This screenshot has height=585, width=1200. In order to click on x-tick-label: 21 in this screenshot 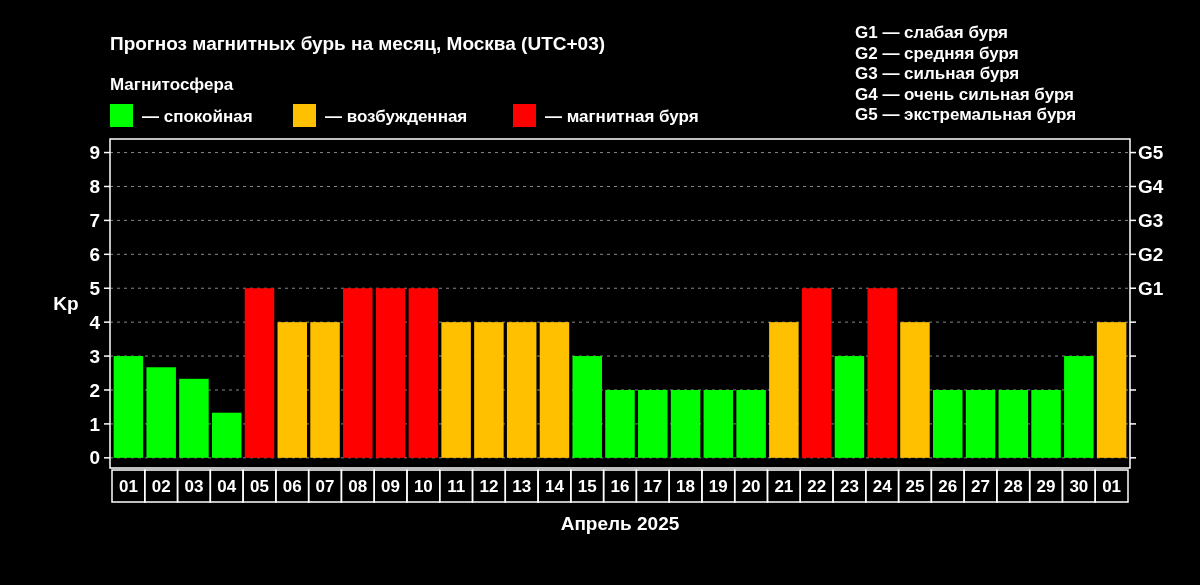, I will do `click(784, 486)`.